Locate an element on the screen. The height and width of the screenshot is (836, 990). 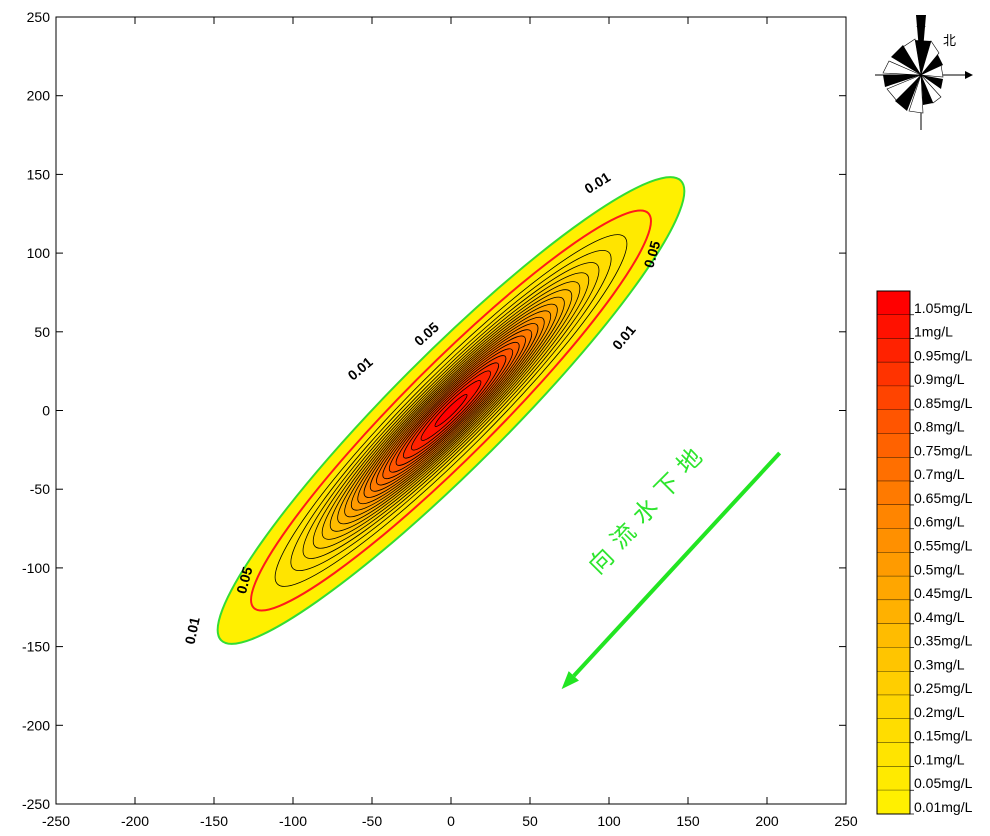
legend-label: 1.05mg/L is located at coordinates (943, 308).